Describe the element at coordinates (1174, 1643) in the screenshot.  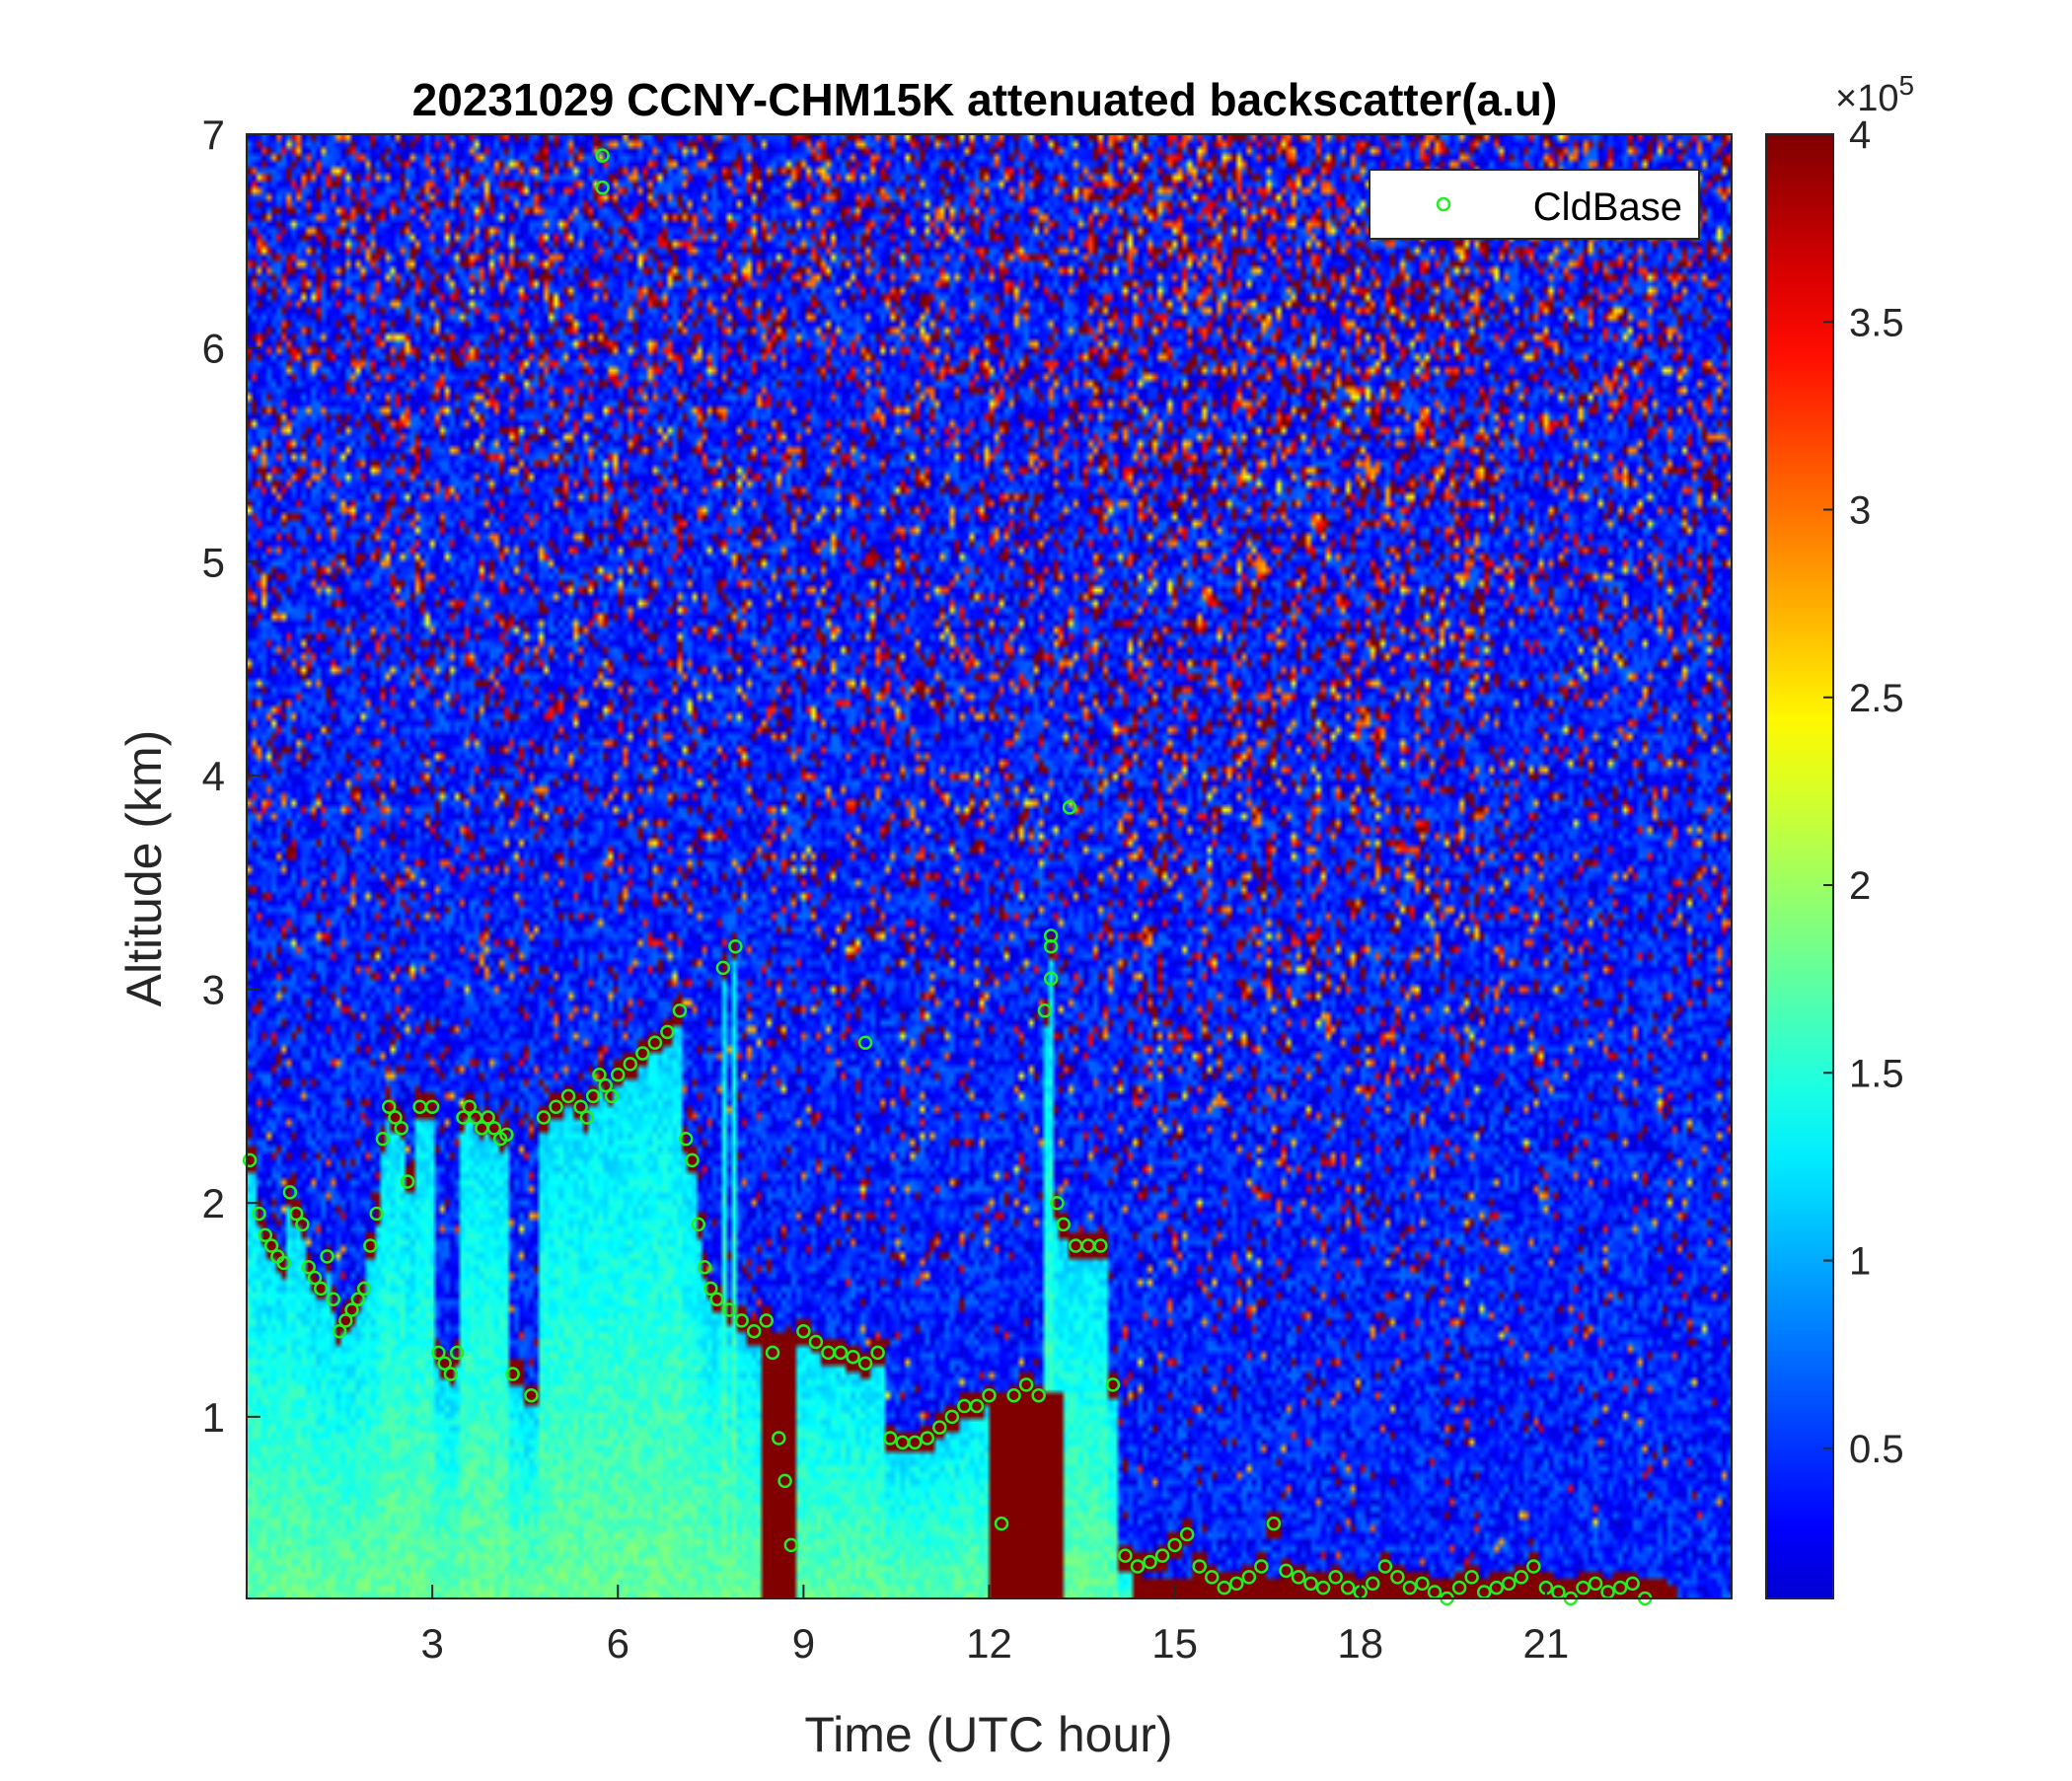
I see `x-tick-label: 15` at that location.